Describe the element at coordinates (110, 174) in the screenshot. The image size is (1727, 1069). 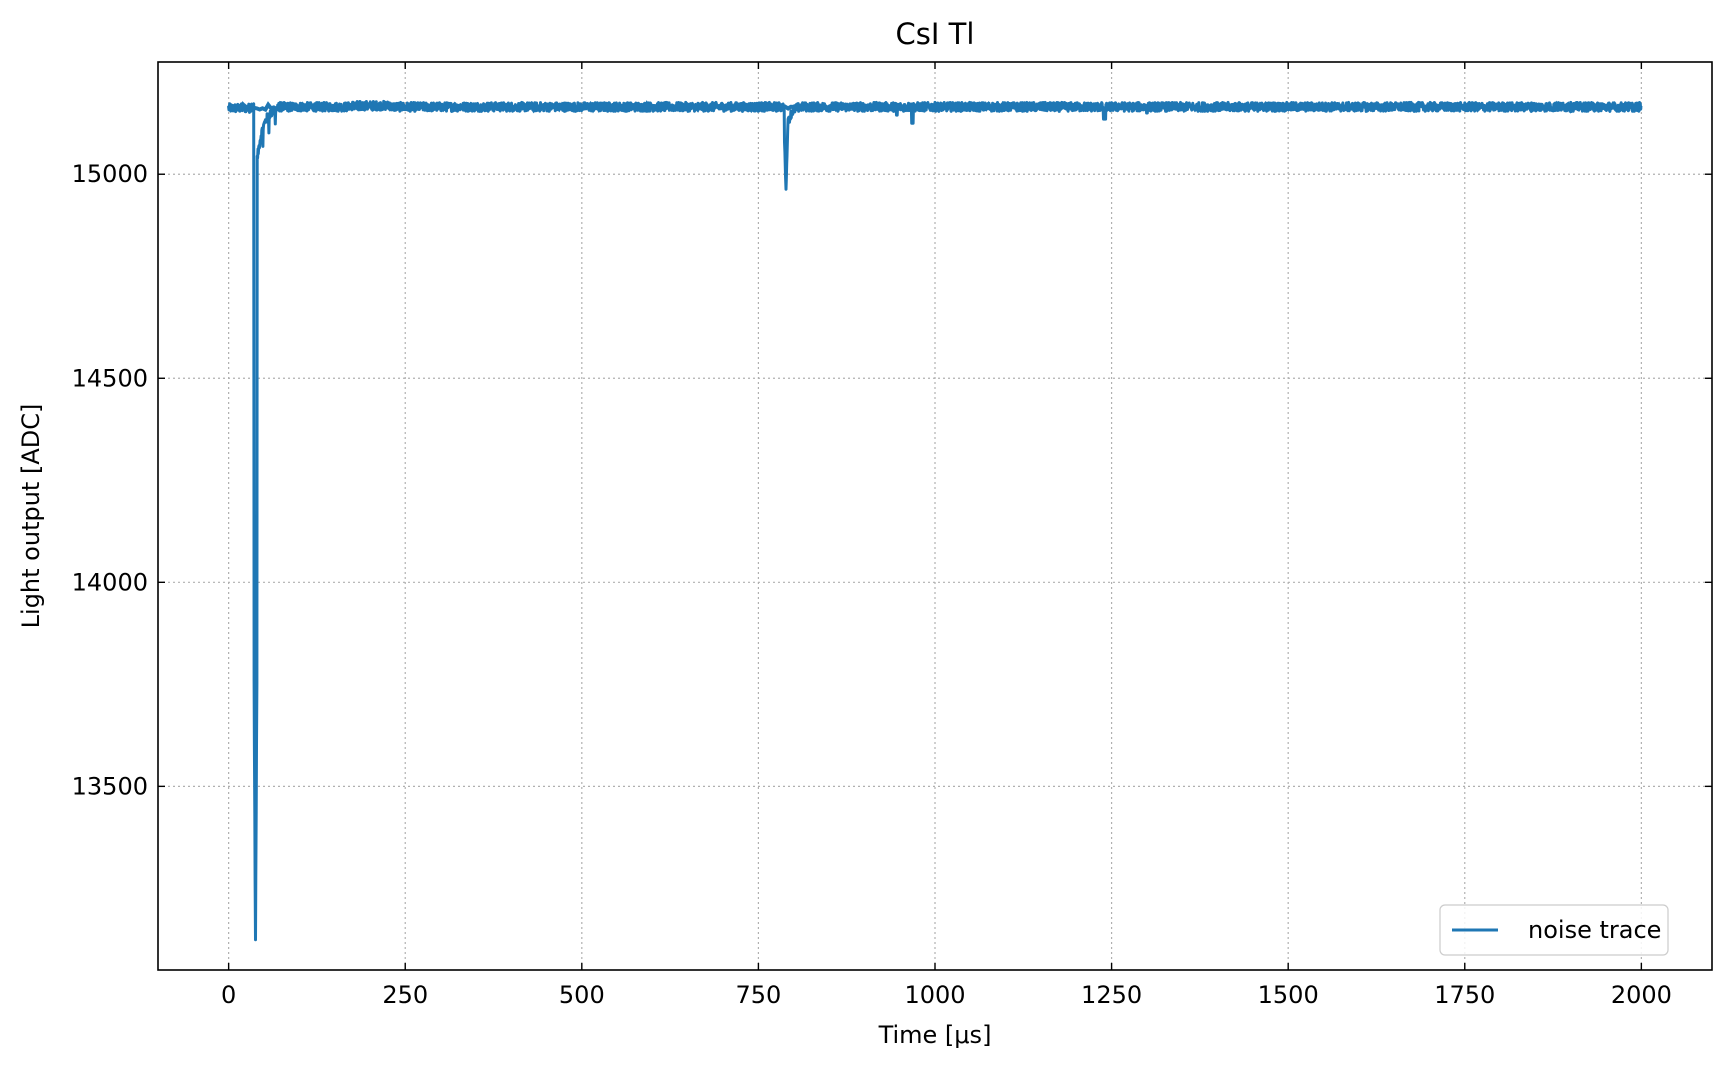
I see `y-tick-label: 15000` at that location.